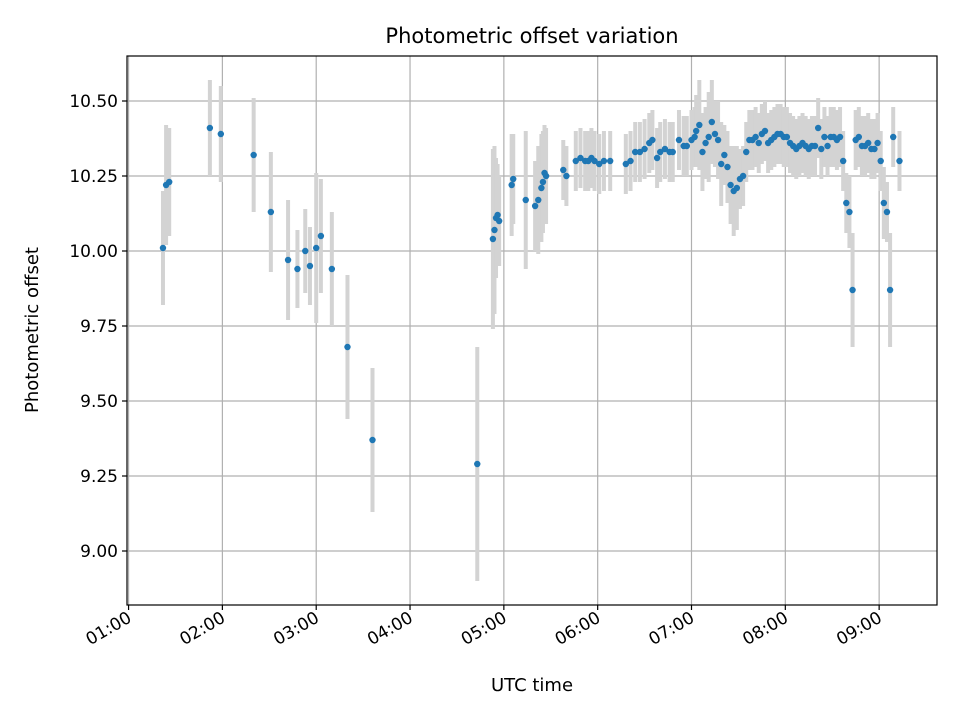 This screenshot has width=960, height=720. I want to click on y-tick-label: 10.00, so click(93, 252).